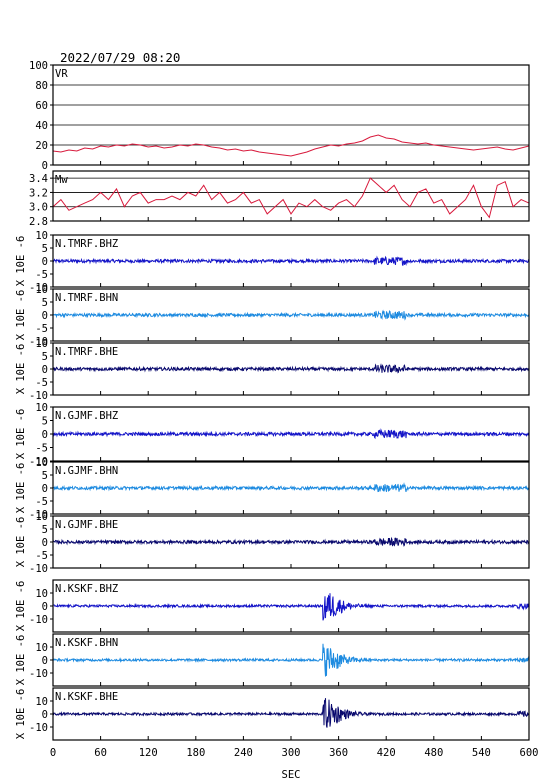 The width and height of the screenshot is (554, 781). I want to click on panel-label: N.GJMF.BHZ, so click(86, 416).